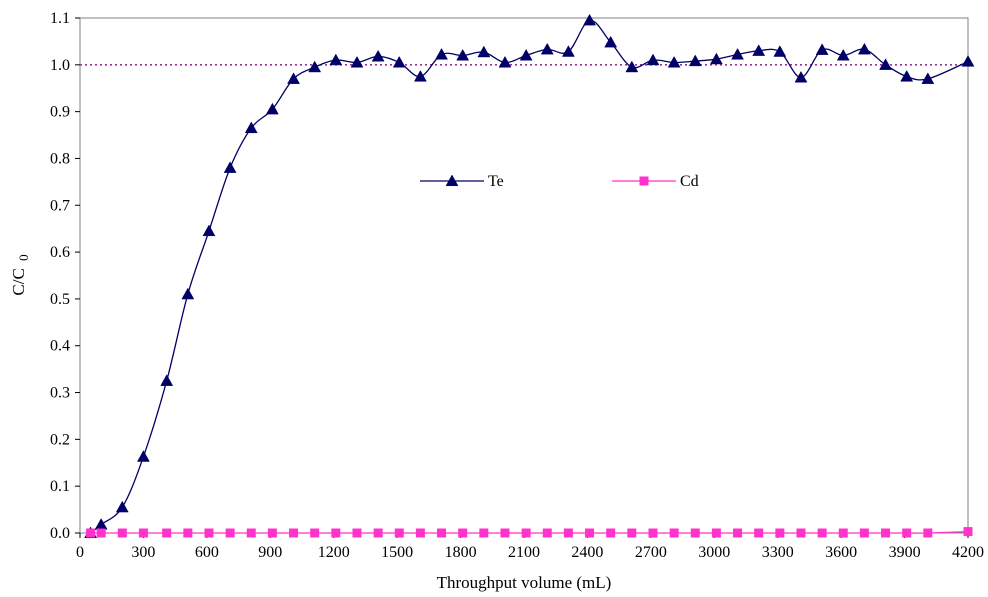 The image size is (988, 597). I want to click on x-tick-label-1: 300, so click(143, 552).